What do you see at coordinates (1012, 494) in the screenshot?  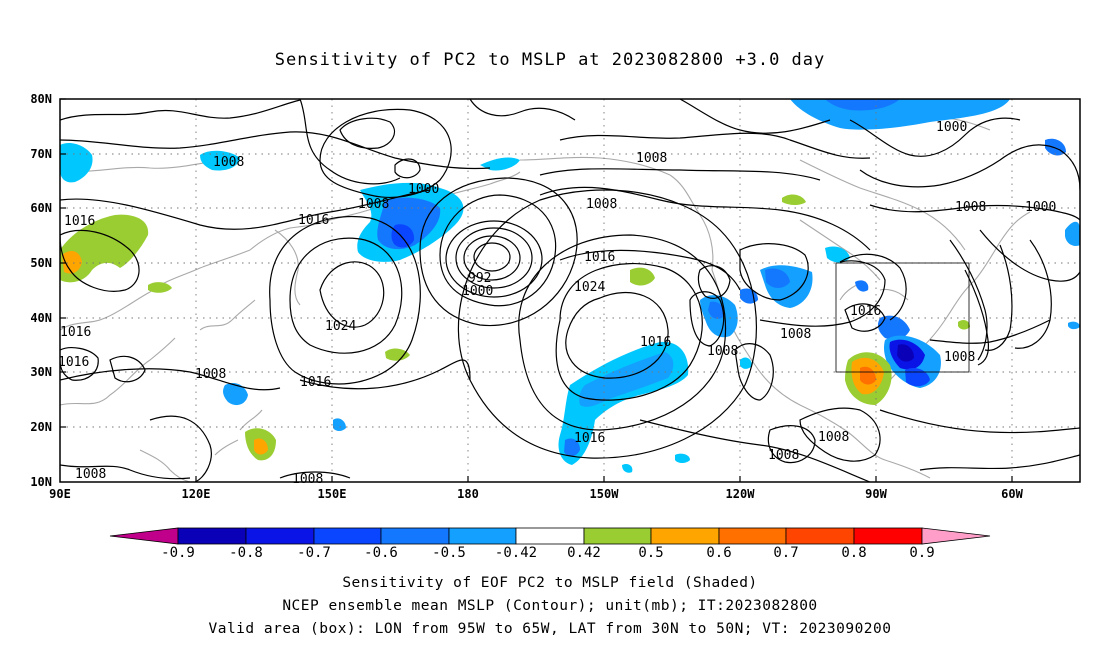 I see `lon-label: 60W` at bounding box center [1012, 494].